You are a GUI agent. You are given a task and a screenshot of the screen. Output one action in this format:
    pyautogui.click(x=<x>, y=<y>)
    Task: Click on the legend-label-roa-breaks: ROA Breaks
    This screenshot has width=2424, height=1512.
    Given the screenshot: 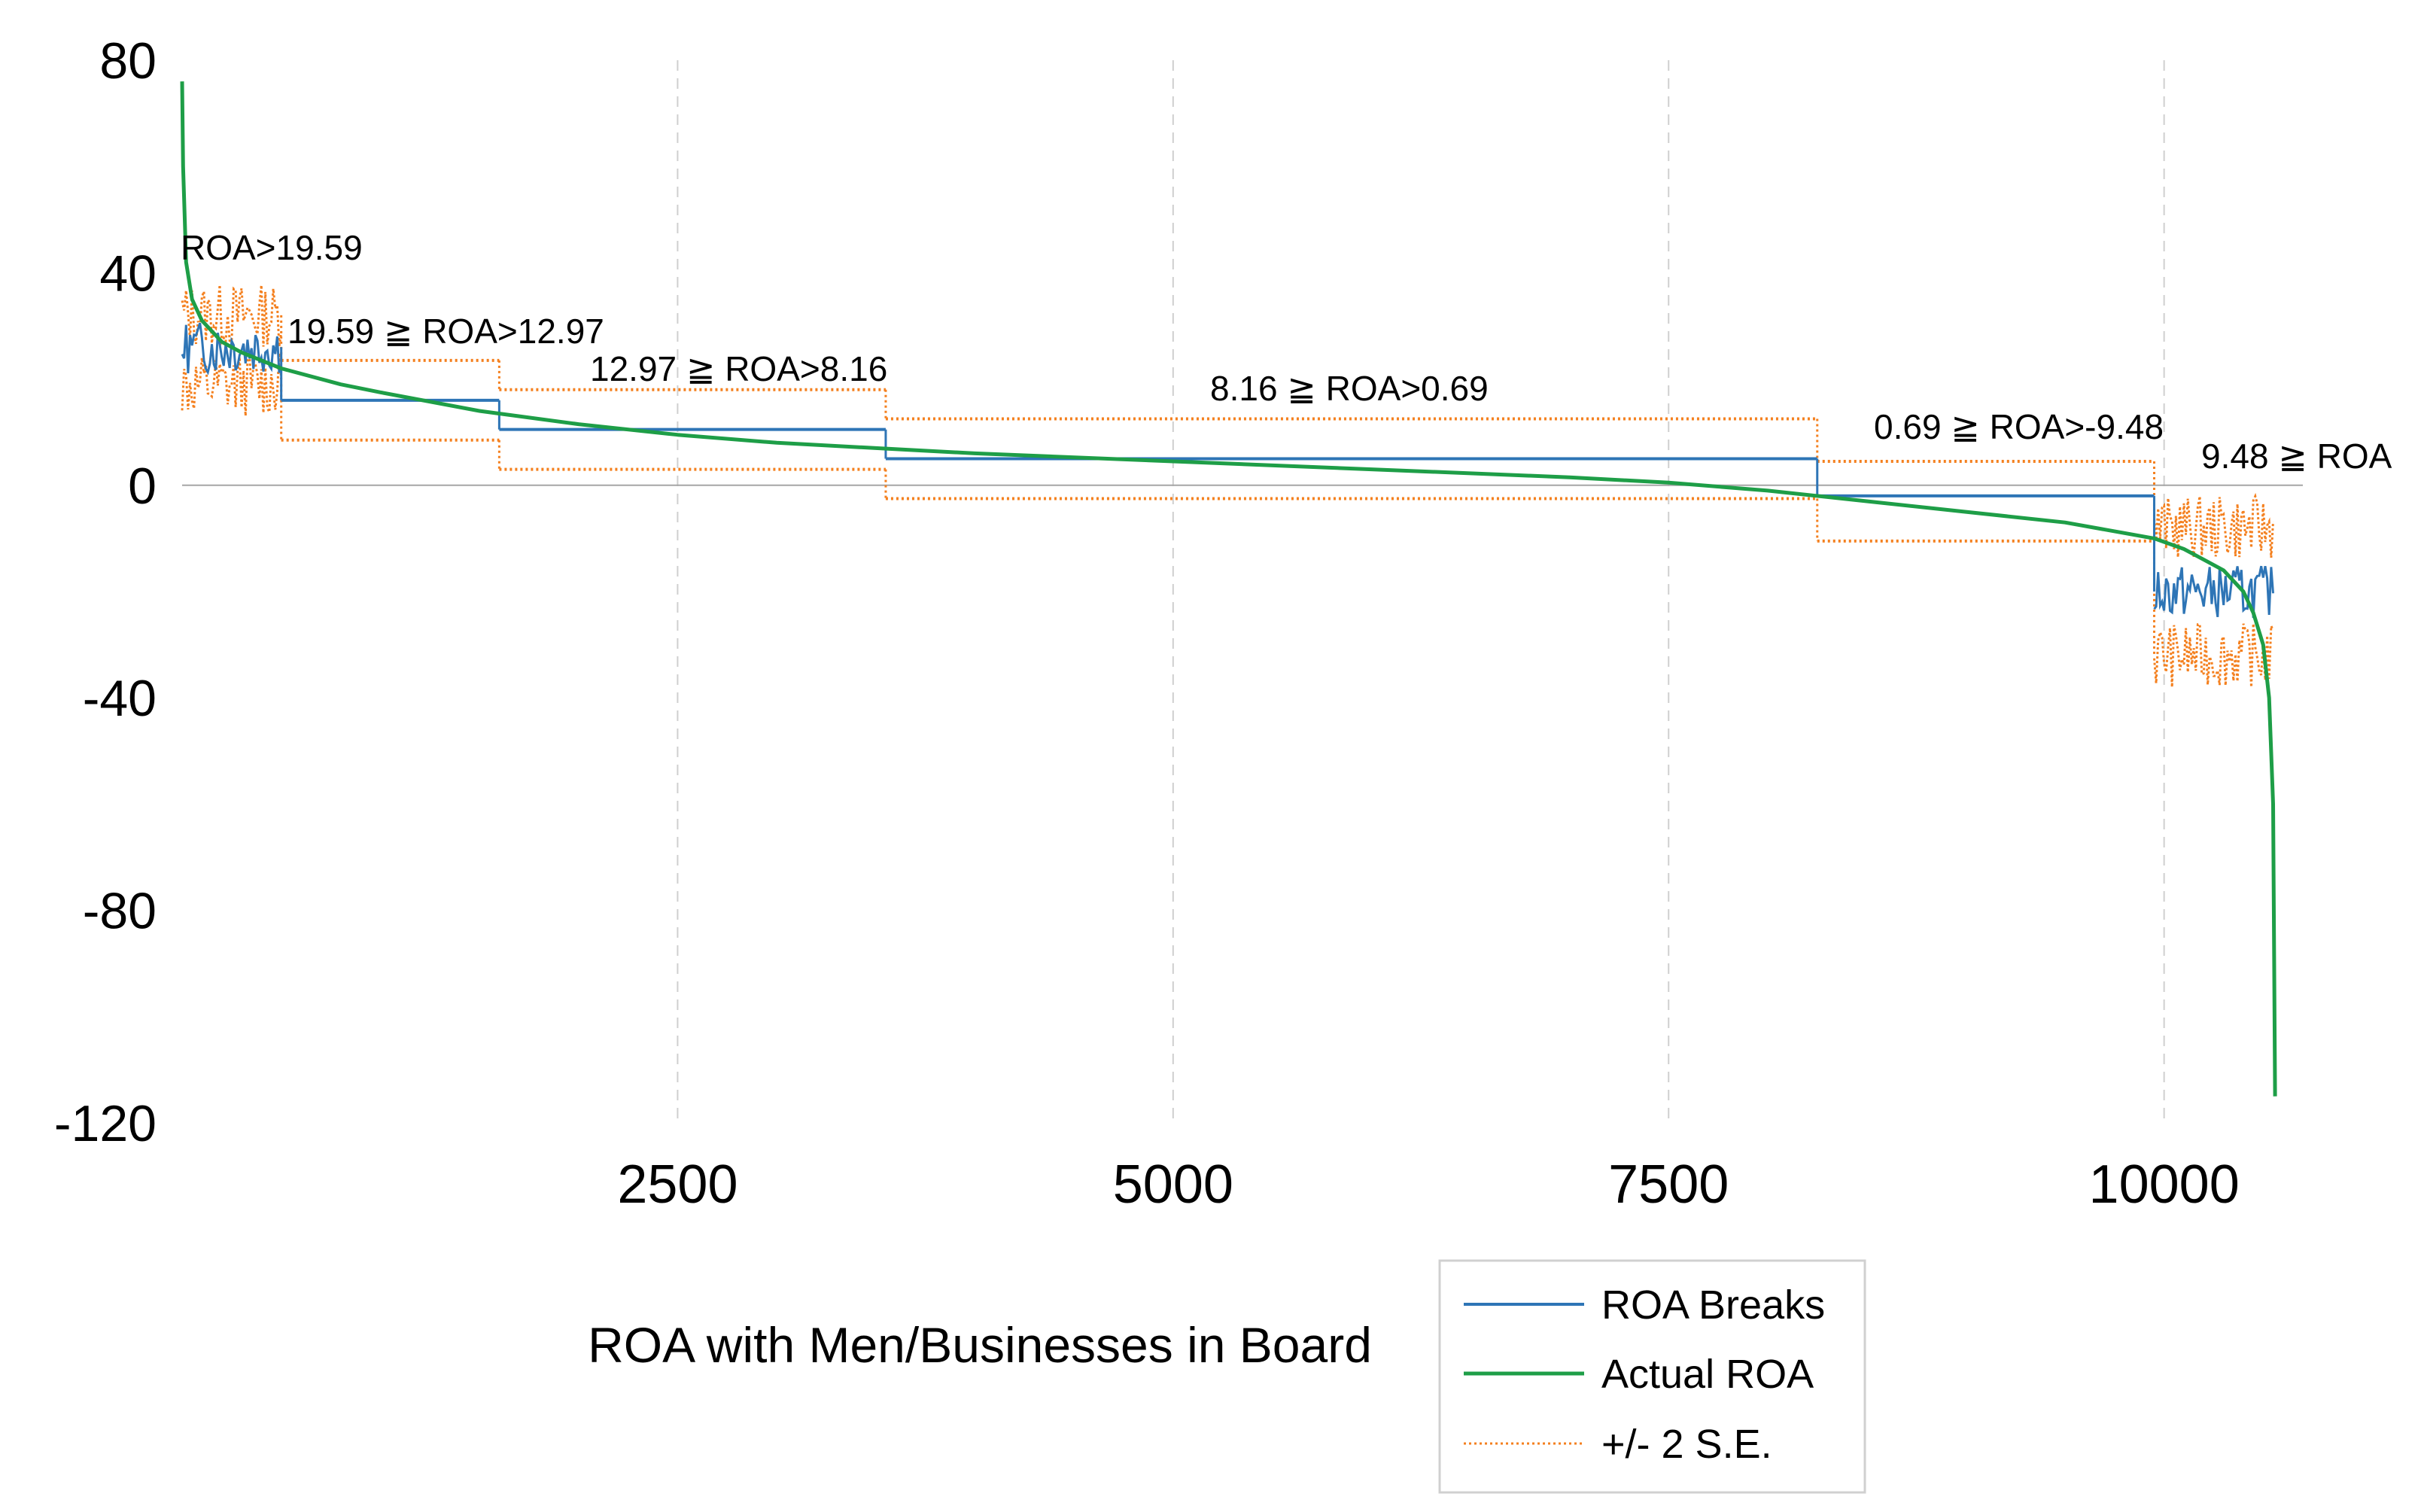 What is the action you would take?
    pyautogui.click(x=1713, y=1305)
    